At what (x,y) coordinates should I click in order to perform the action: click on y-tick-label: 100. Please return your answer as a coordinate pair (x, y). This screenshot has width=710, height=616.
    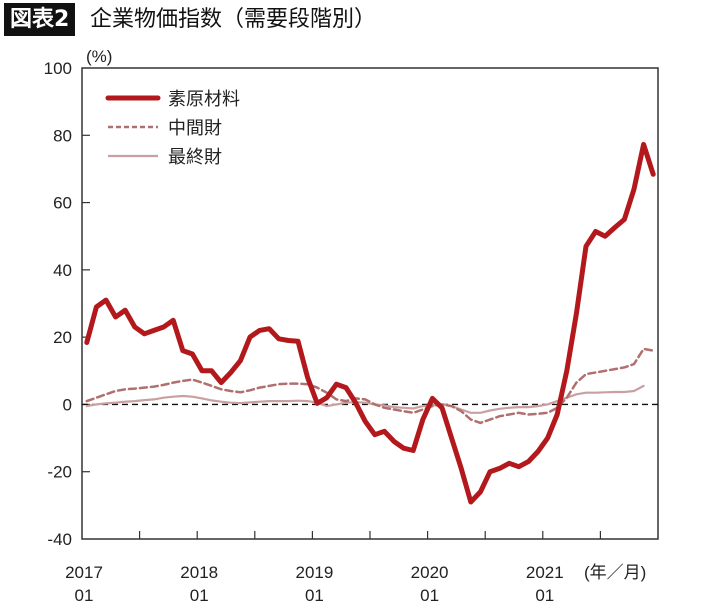
    Looking at the image, I should click on (58, 68).